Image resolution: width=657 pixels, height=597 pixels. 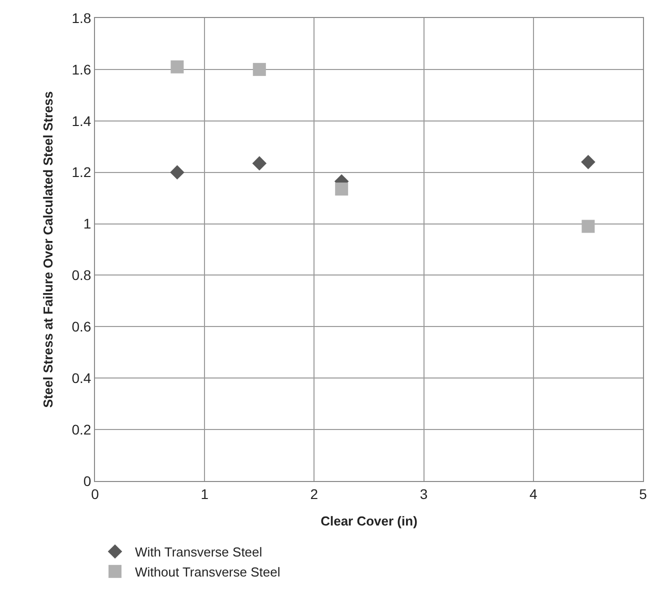 What do you see at coordinates (48, 249) in the screenshot?
I see `y-axis-title: Steel Stress at Failure Over Calculated Steel Stress` at bounding box center [48, 249].